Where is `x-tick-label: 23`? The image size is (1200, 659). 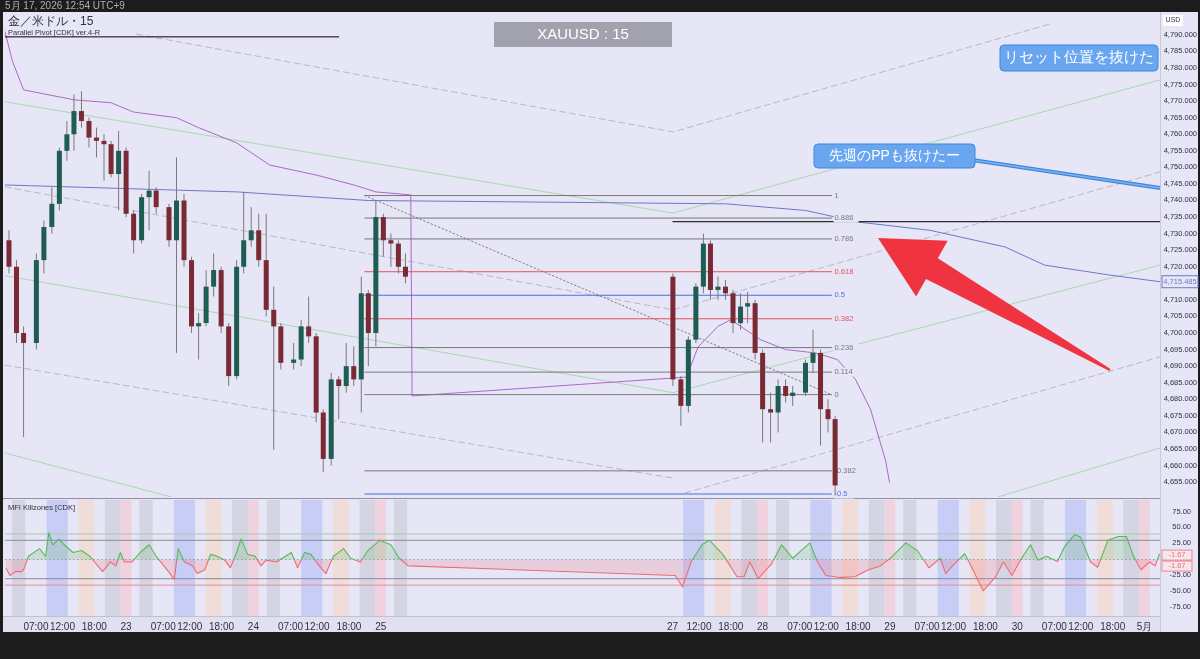
x-tick-label: 23 is located at coordinates (126, 626).